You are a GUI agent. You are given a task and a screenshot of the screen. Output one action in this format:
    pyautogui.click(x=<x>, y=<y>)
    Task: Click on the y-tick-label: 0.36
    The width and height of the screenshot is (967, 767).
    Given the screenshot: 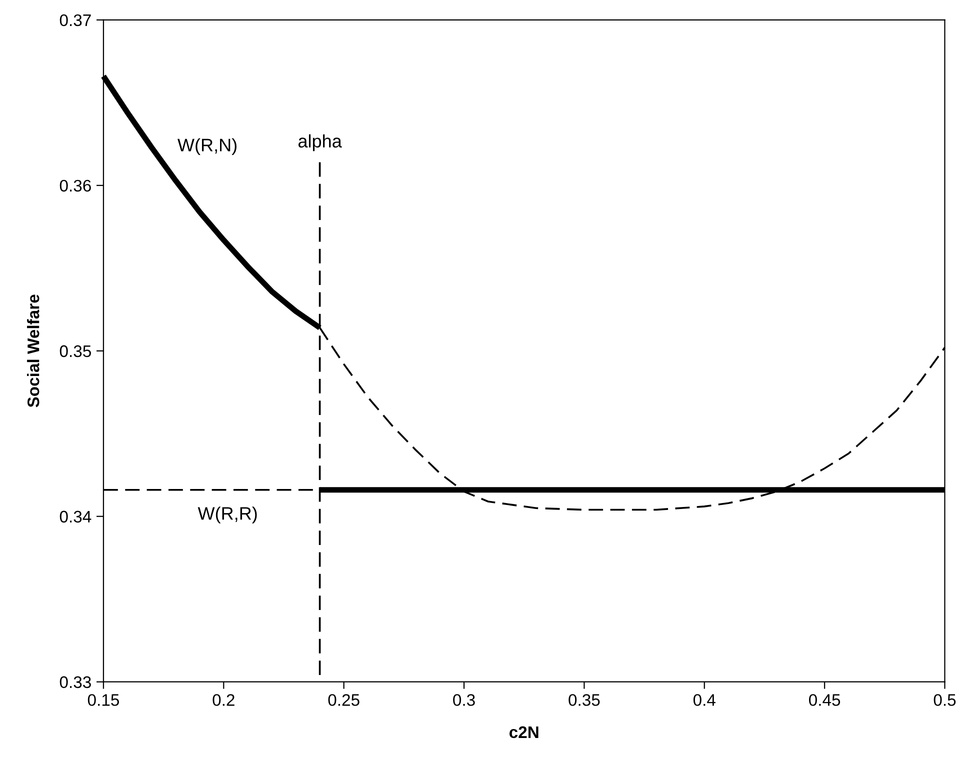 What is the action you would take?
    pyautogui.click(x=75, y=186)
    